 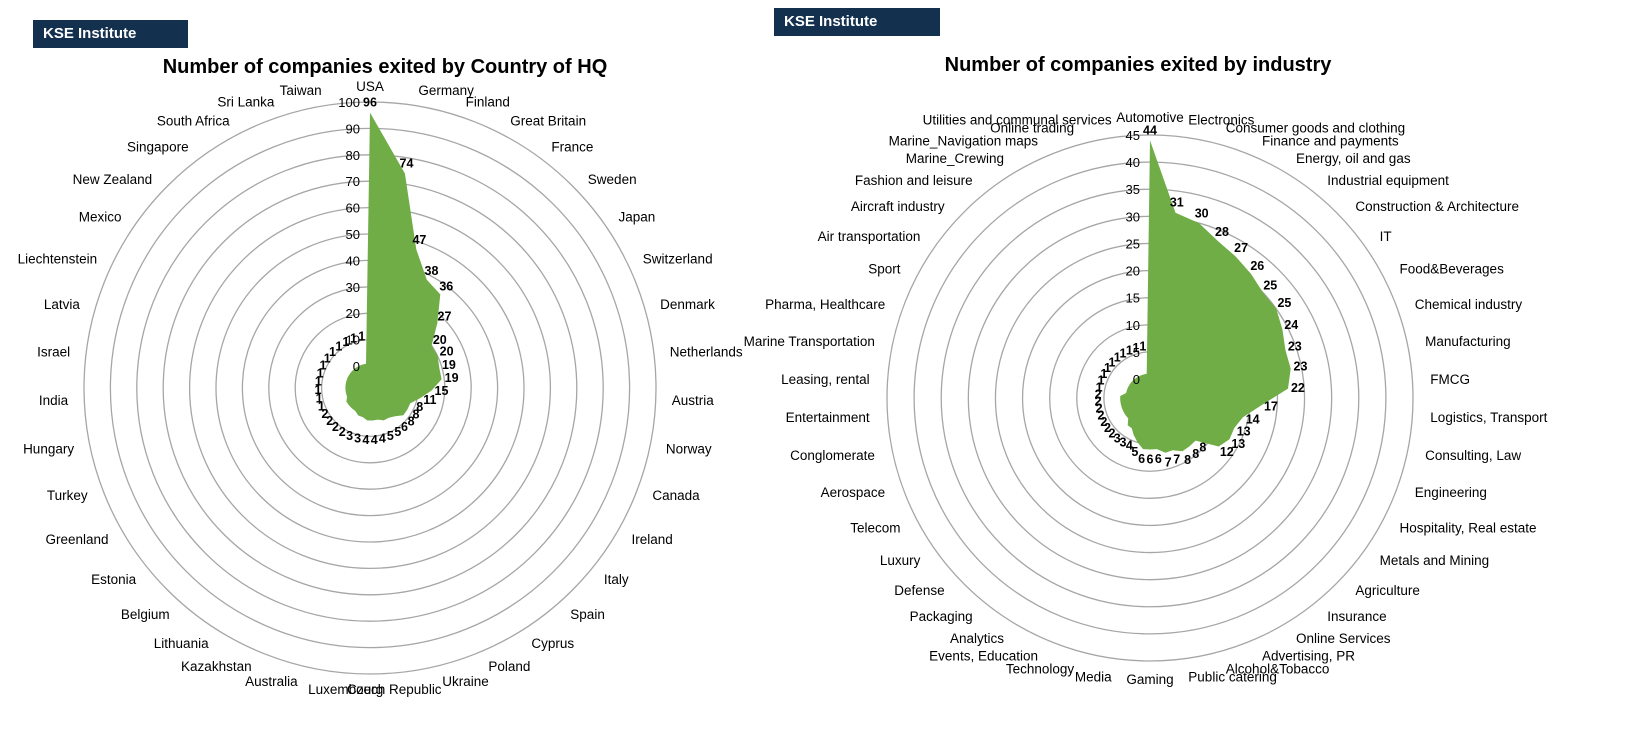 I want to click on value-label: 30, so click(x=1202, y=213).